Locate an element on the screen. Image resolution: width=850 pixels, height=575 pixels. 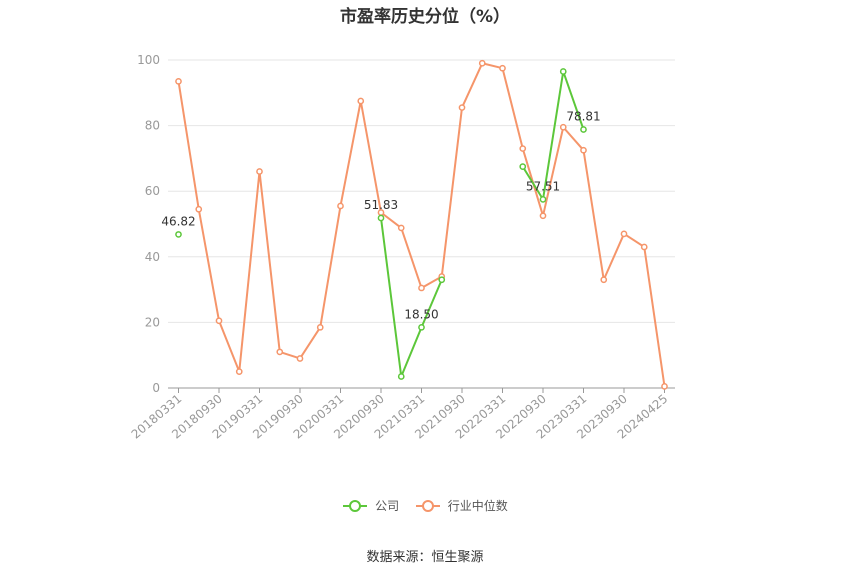
legend-industry-marker is located at coordinates (427, 505).